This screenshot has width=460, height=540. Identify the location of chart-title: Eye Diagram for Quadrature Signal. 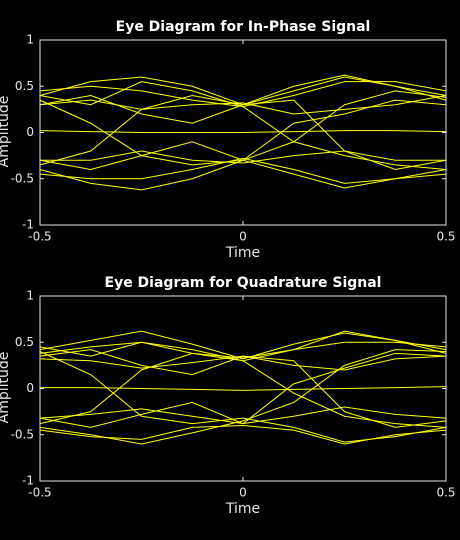
(243, 283).